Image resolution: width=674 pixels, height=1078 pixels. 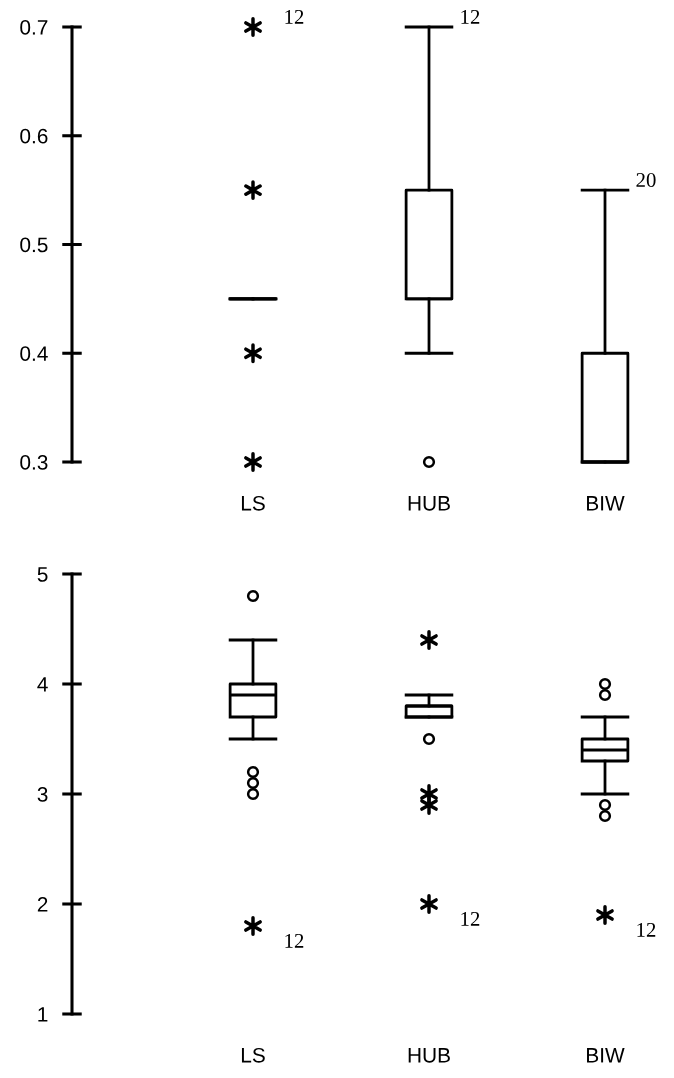 What do you see at coordinates (42, 684) in the screenshot?
I see `y-tick-label: 4` at bounding box center [42, 684].